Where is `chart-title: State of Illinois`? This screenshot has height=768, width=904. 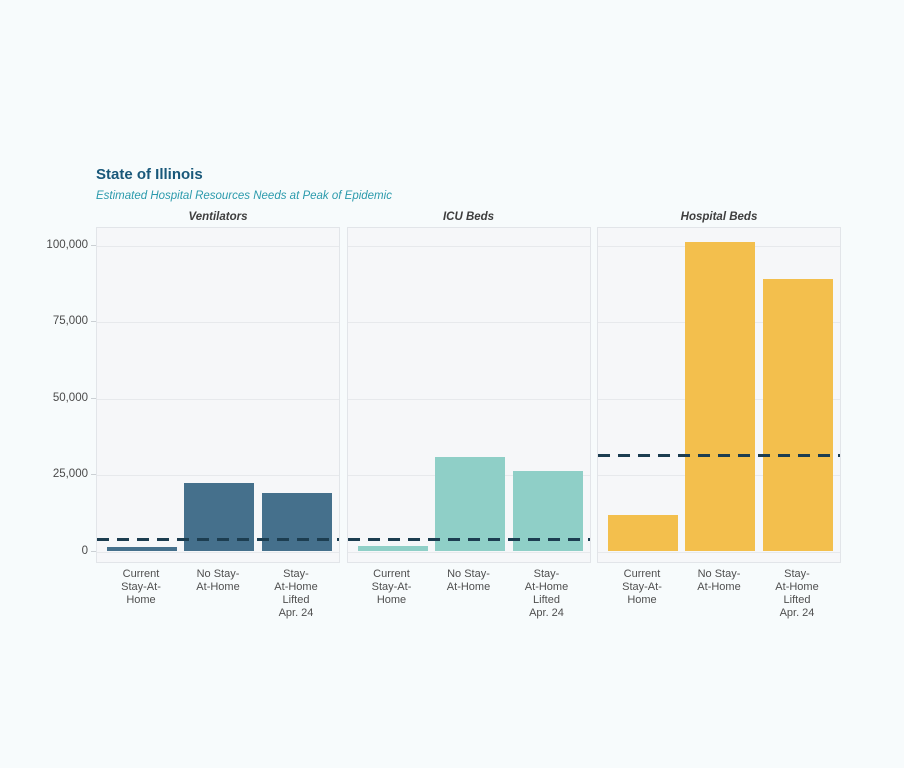
chart-title: State of Illinois is located at coordinates (149, 174).